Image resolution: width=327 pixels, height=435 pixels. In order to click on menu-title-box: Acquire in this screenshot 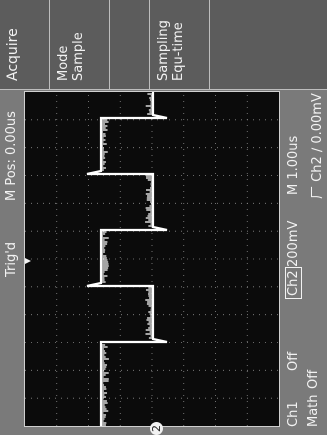, I will do `click(25, 44)`.